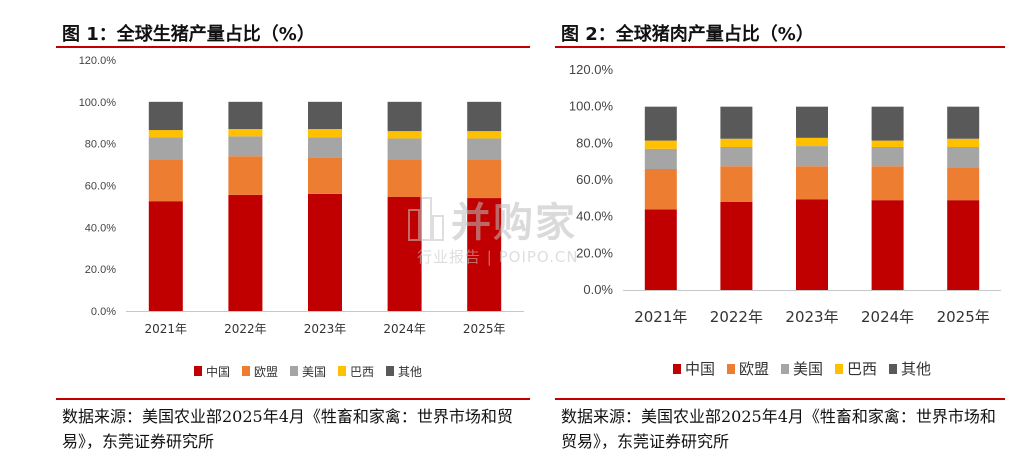 The height and width of the screenshot is (458, 1023). I want to click on chart-title: 图 1：全球生猪产量占比（%）, so click(188, 34).